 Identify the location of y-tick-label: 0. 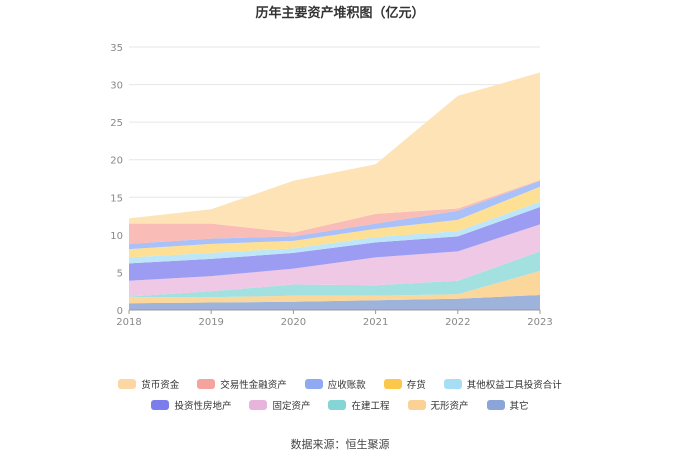
(120, 311).